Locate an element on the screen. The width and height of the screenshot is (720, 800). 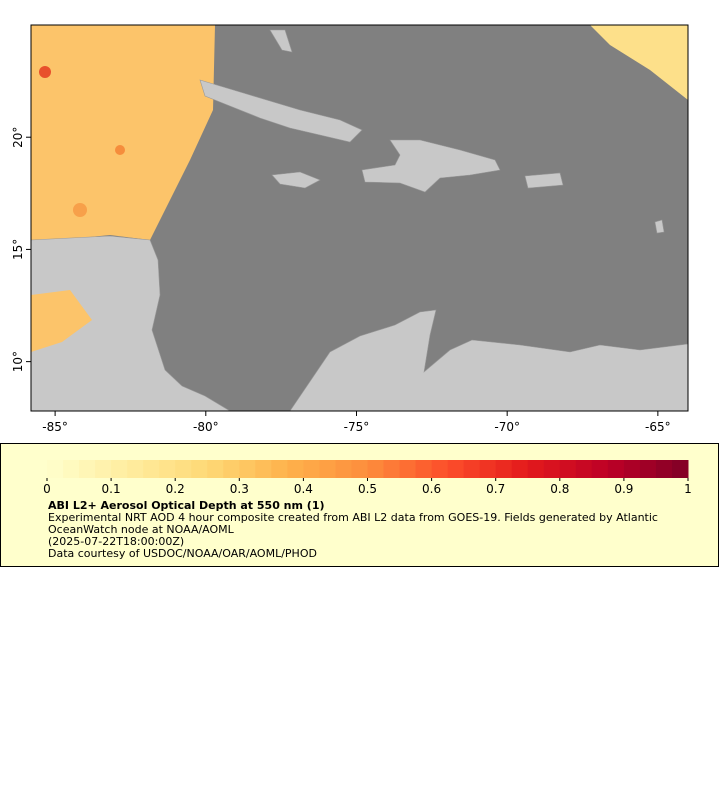
colorbar-tick-label: 0.1 is located at coordinates (111, 489).